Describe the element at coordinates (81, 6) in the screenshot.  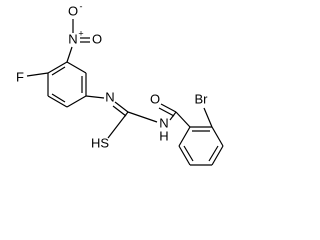
I see `charge: -` at that location.